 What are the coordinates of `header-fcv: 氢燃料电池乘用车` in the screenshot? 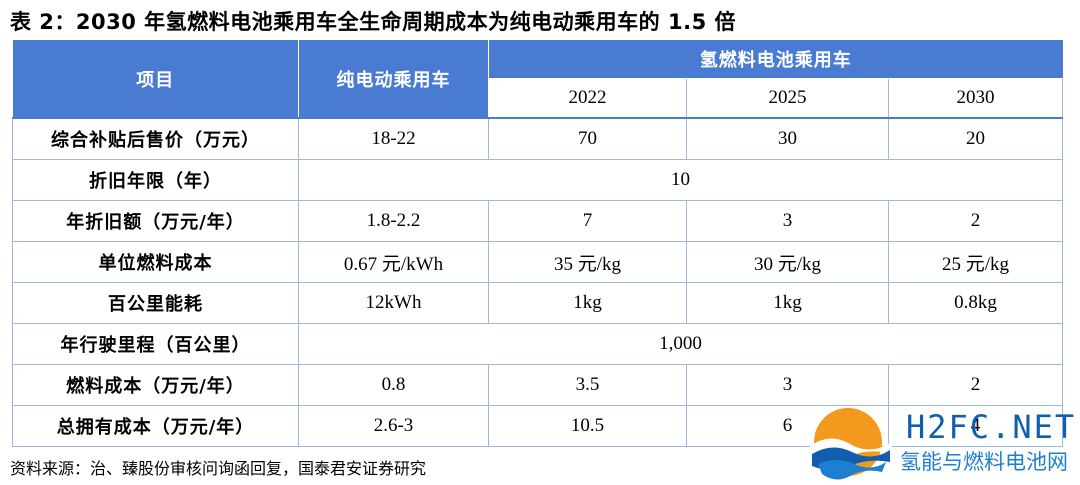 It's located at (775, 59).